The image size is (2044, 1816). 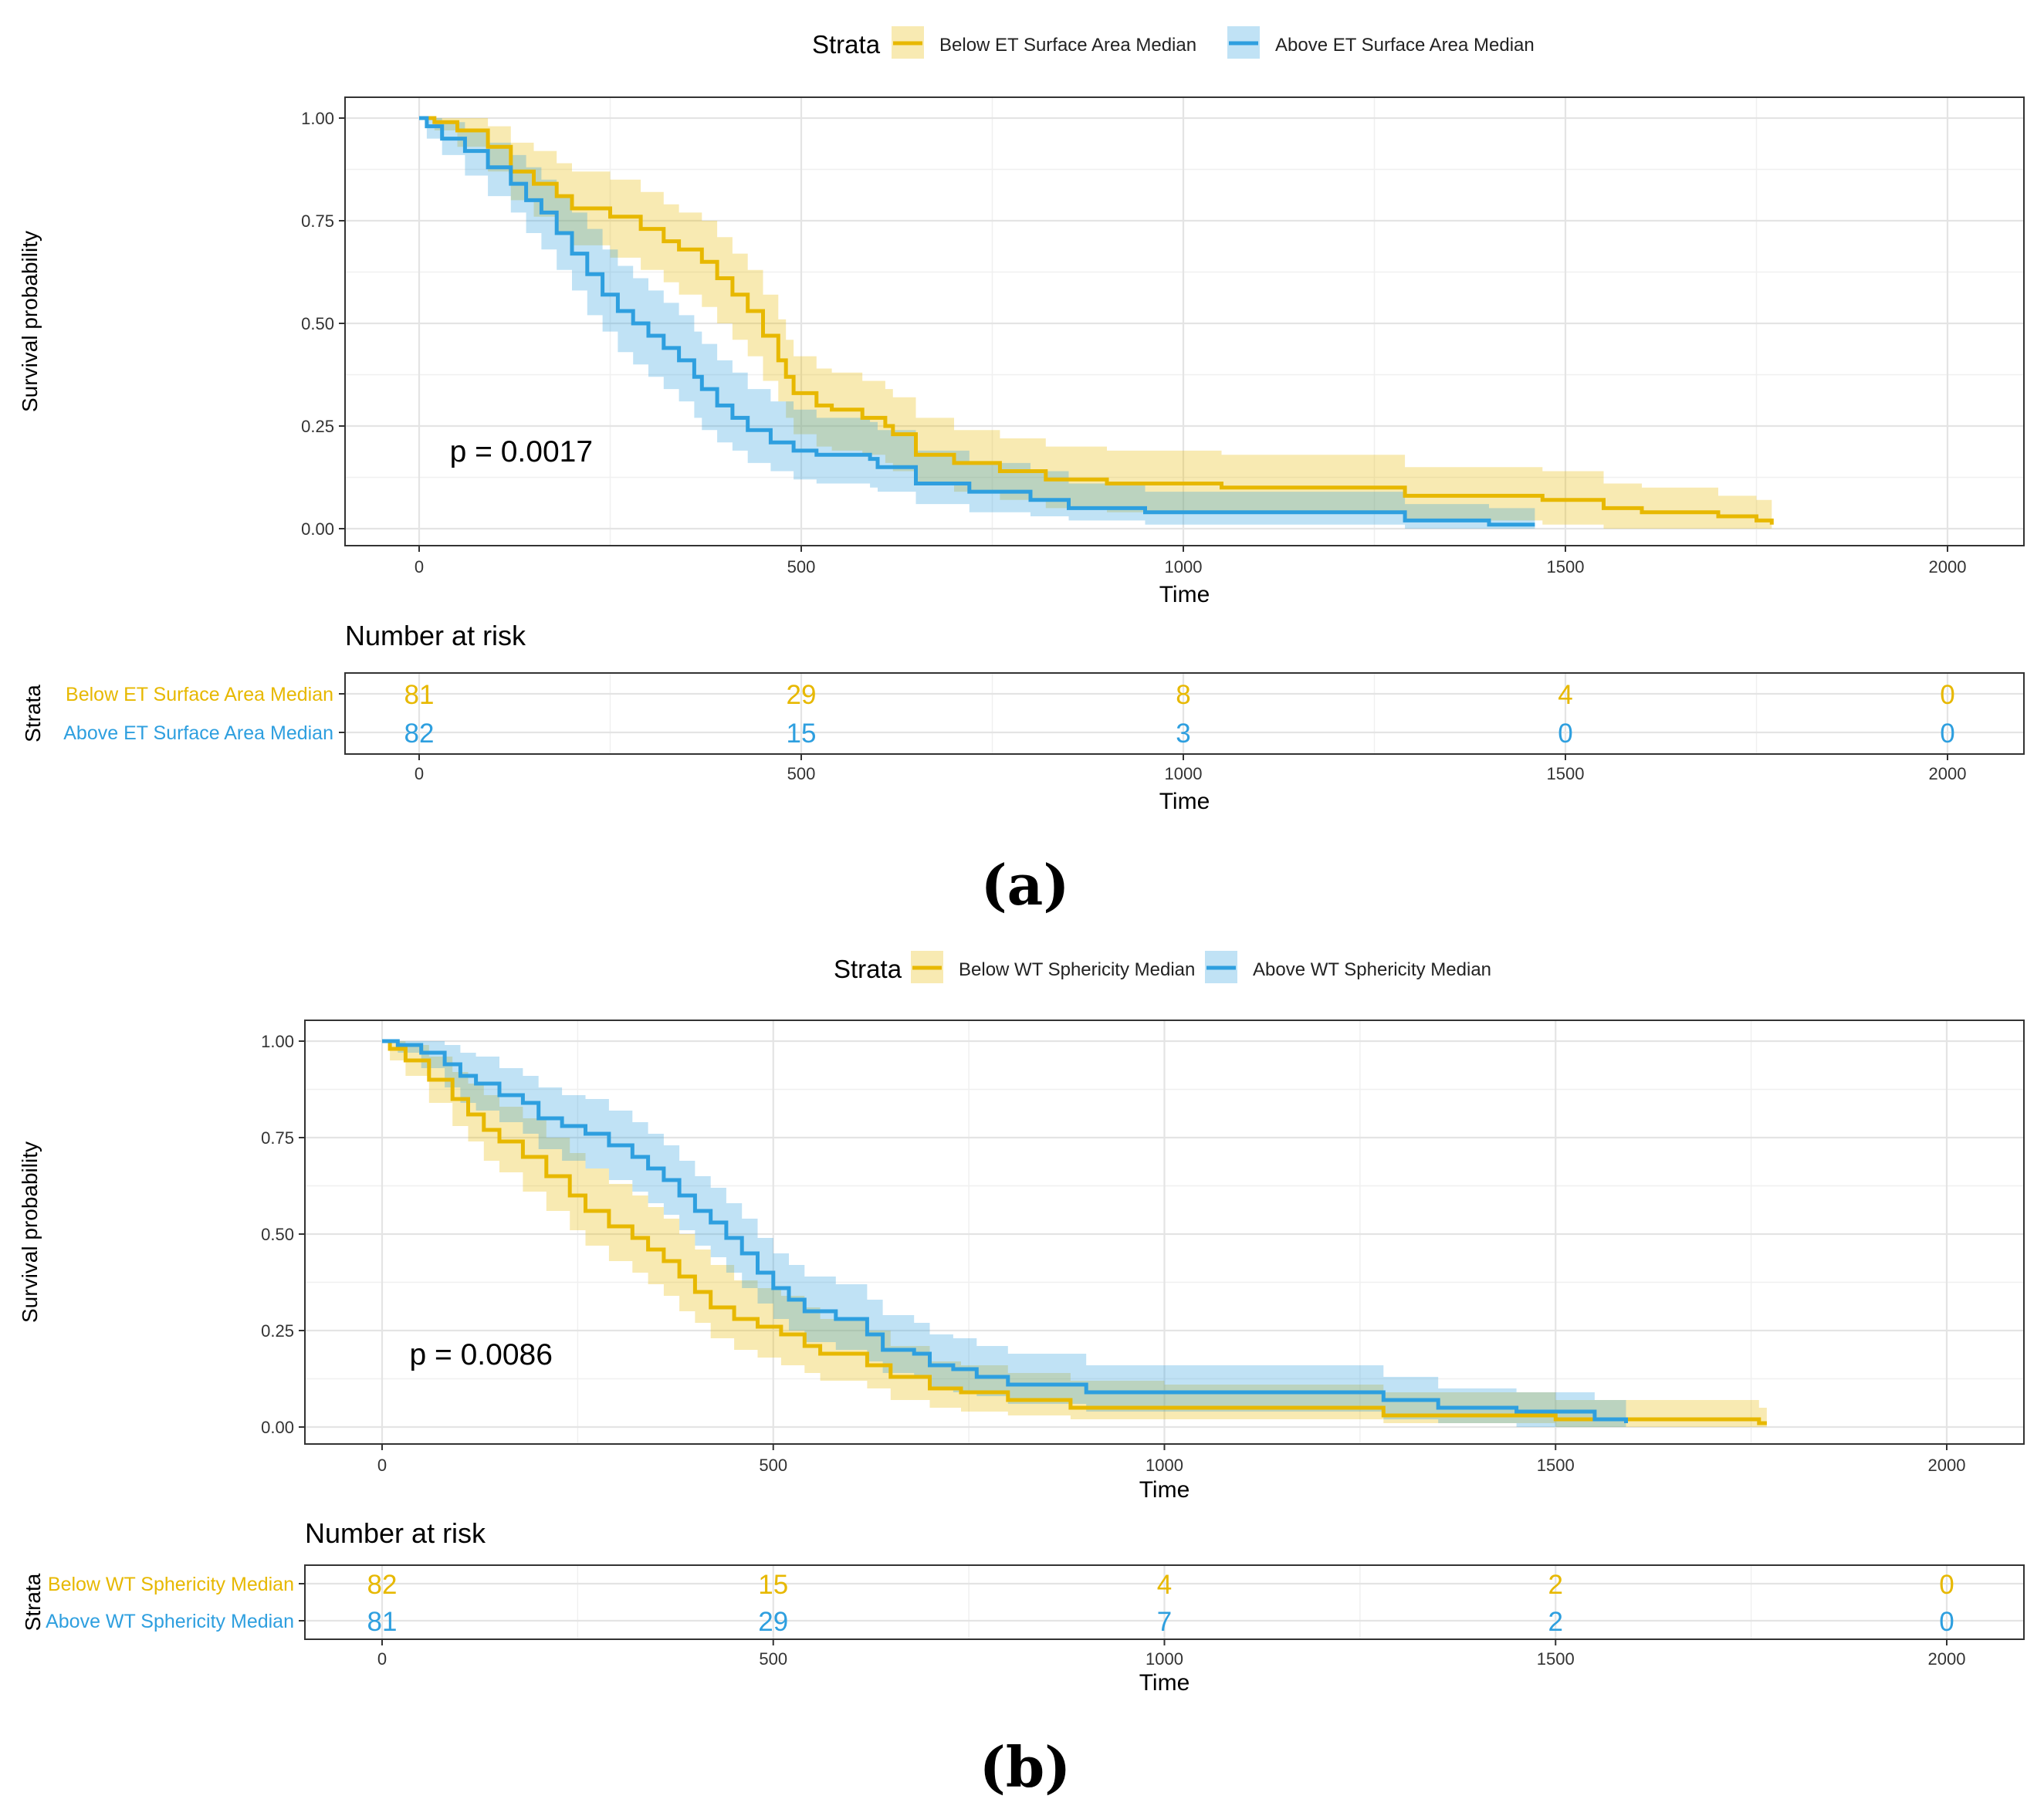 What do you see at coordinates (1077, 969) in the screenshot?
I see `legend-entry-0: Below WT Sphericity Median` at bounding box center [1077, 969].